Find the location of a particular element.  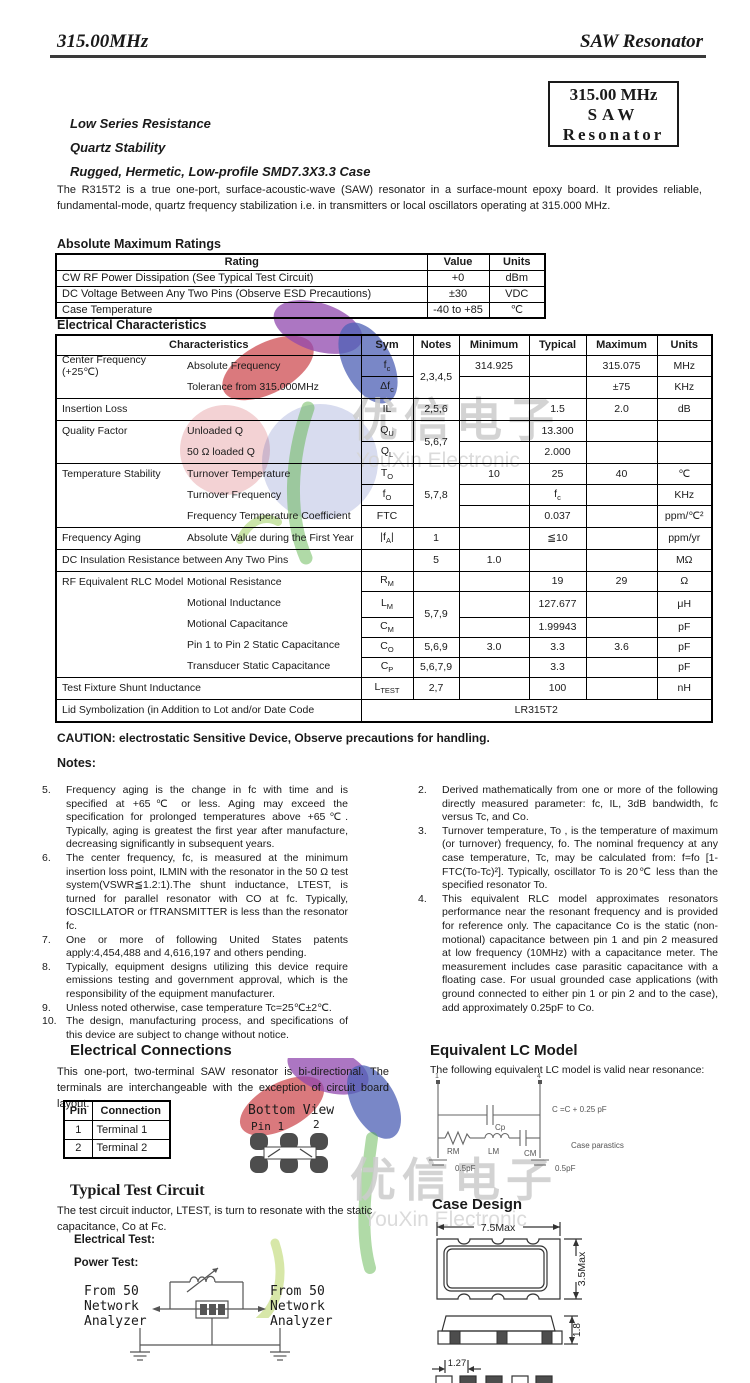

pin-header-row: Pin Connection is located at coordinates (117, 1110).